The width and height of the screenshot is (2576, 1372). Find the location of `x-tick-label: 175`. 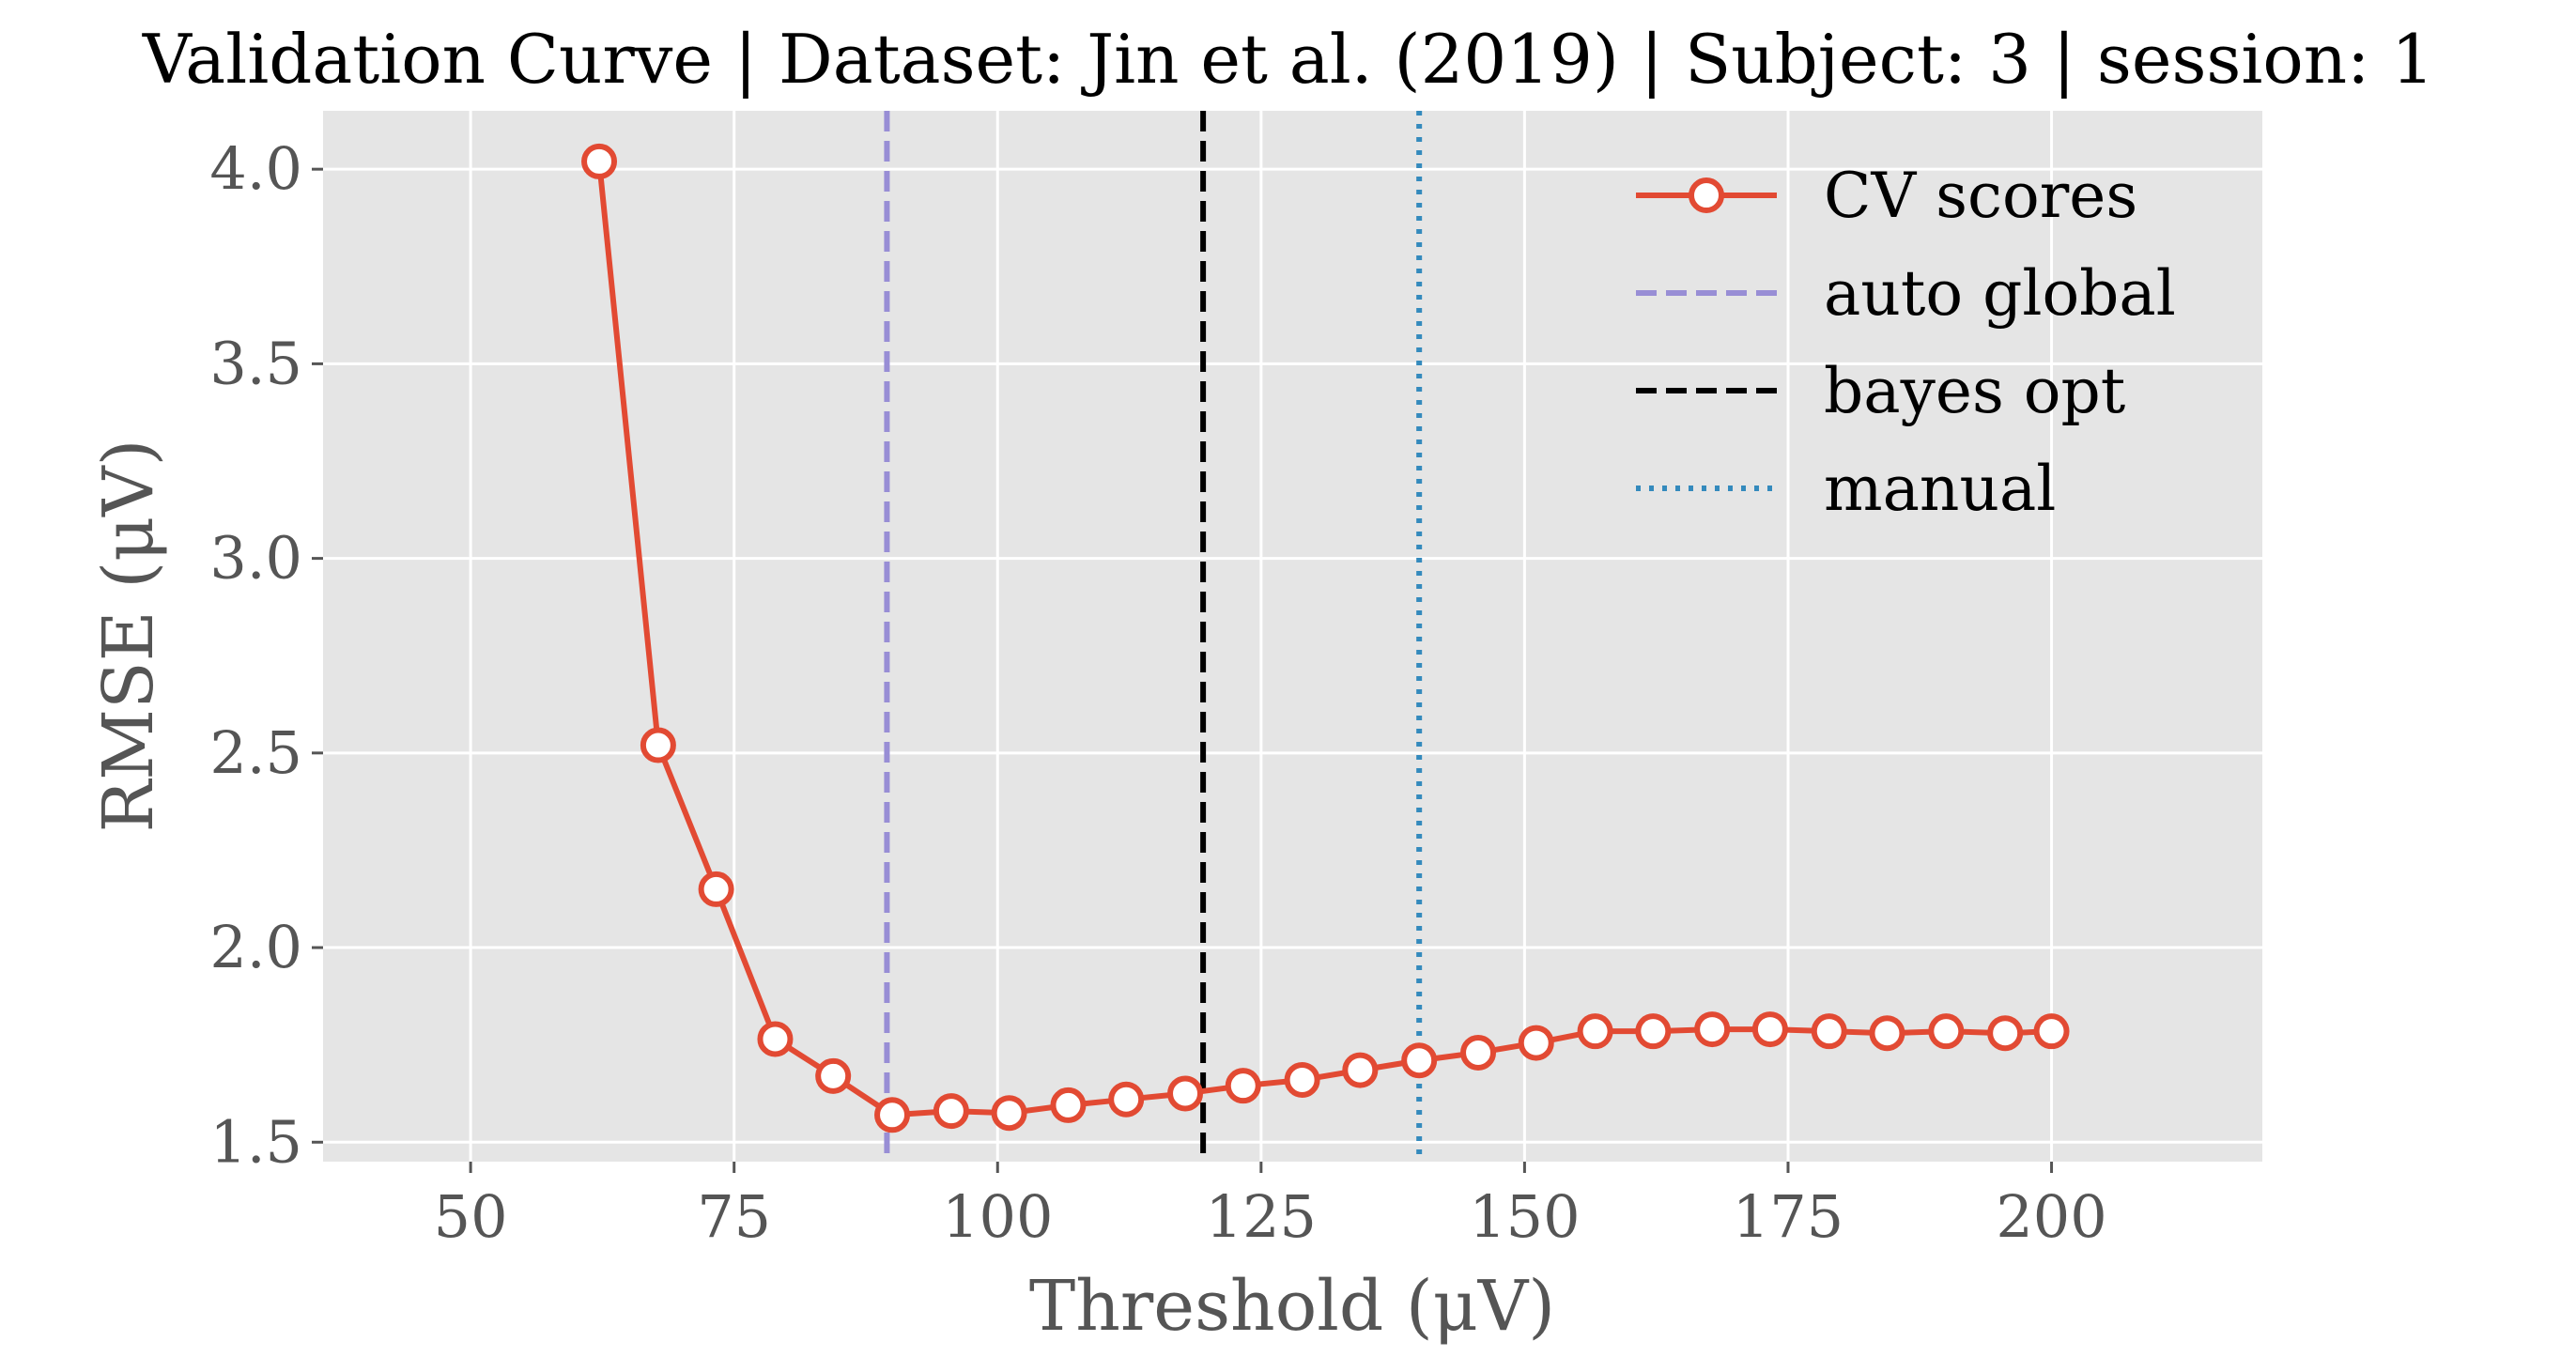

x-tick-label: 175 is located at coordinates (1788, 1216).